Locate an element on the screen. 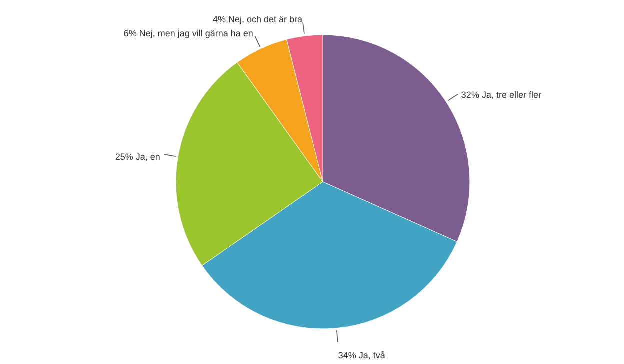 Image resolution: width=624 pixels, height=364 pixels. slice-label: 25% Ja, en is located at coordinates (137, 157).